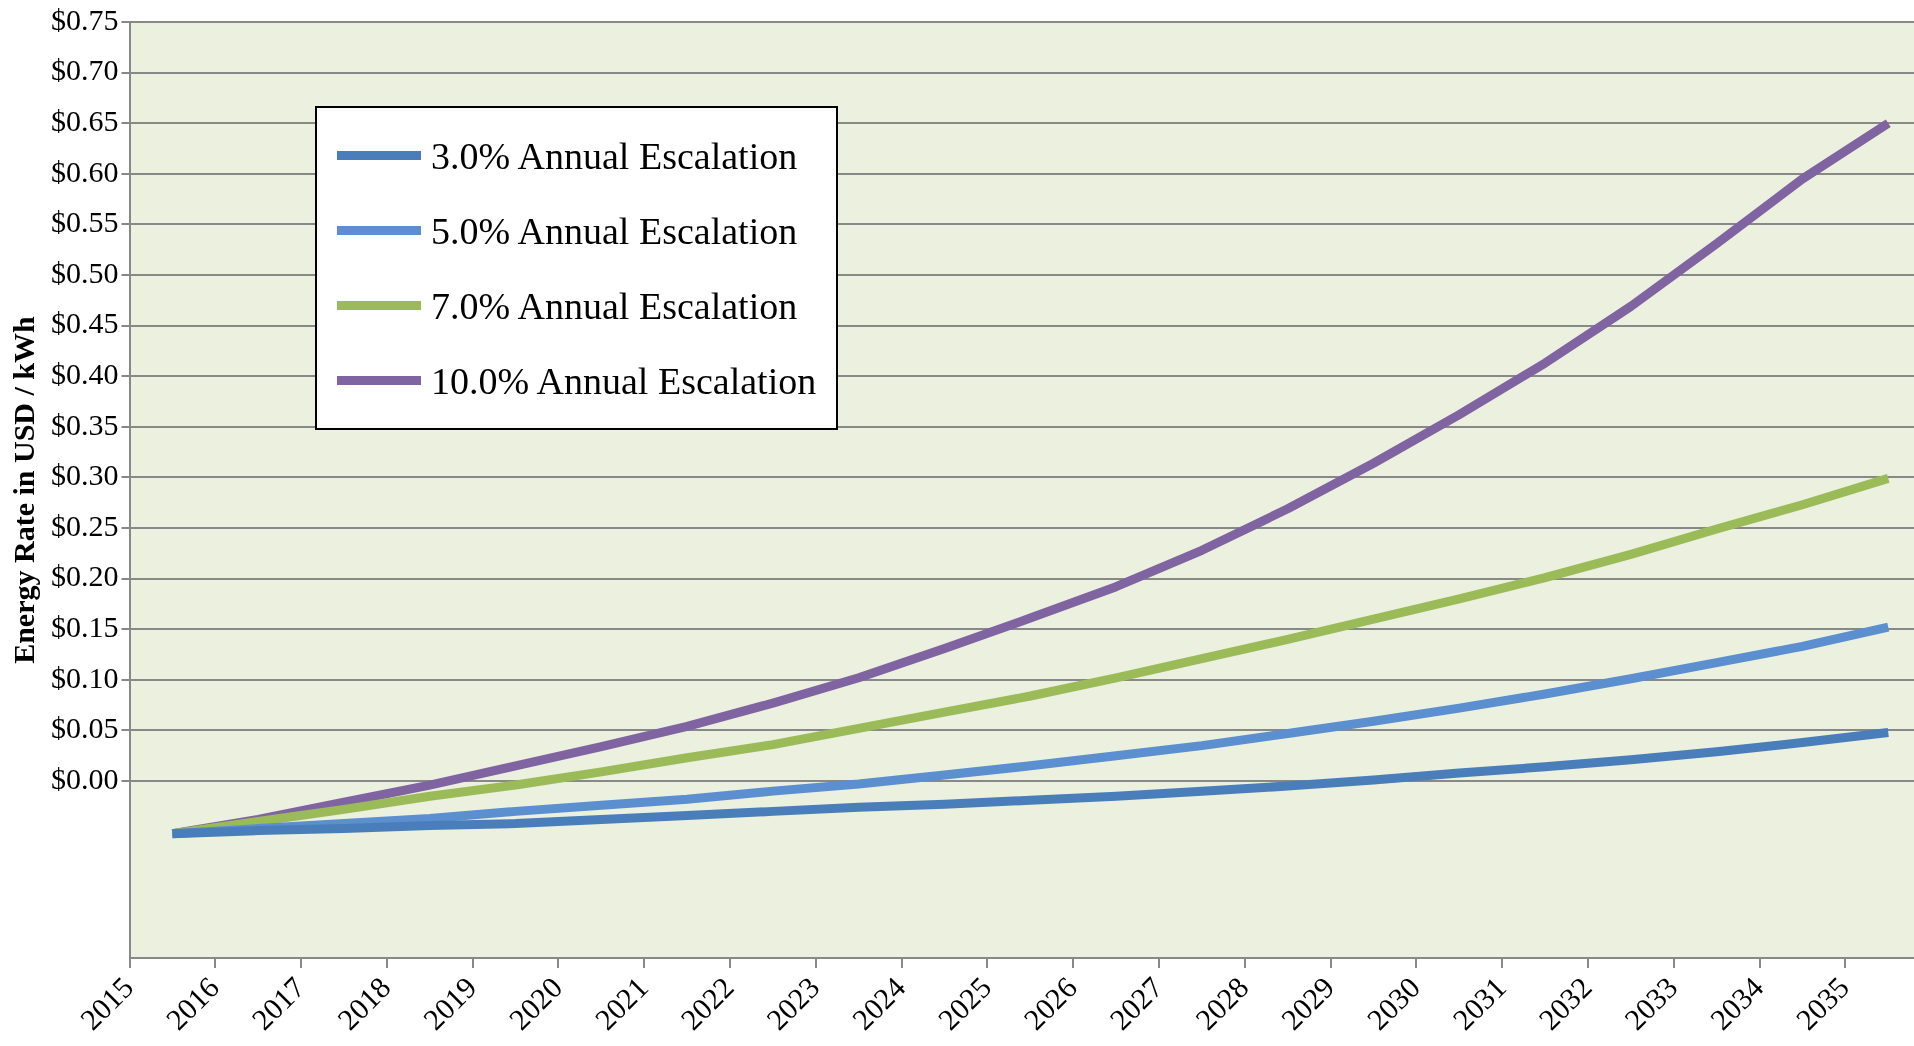 The image size is (1914, 1046). I want to click on y-tick-label: $0.75, so click(85, 19).